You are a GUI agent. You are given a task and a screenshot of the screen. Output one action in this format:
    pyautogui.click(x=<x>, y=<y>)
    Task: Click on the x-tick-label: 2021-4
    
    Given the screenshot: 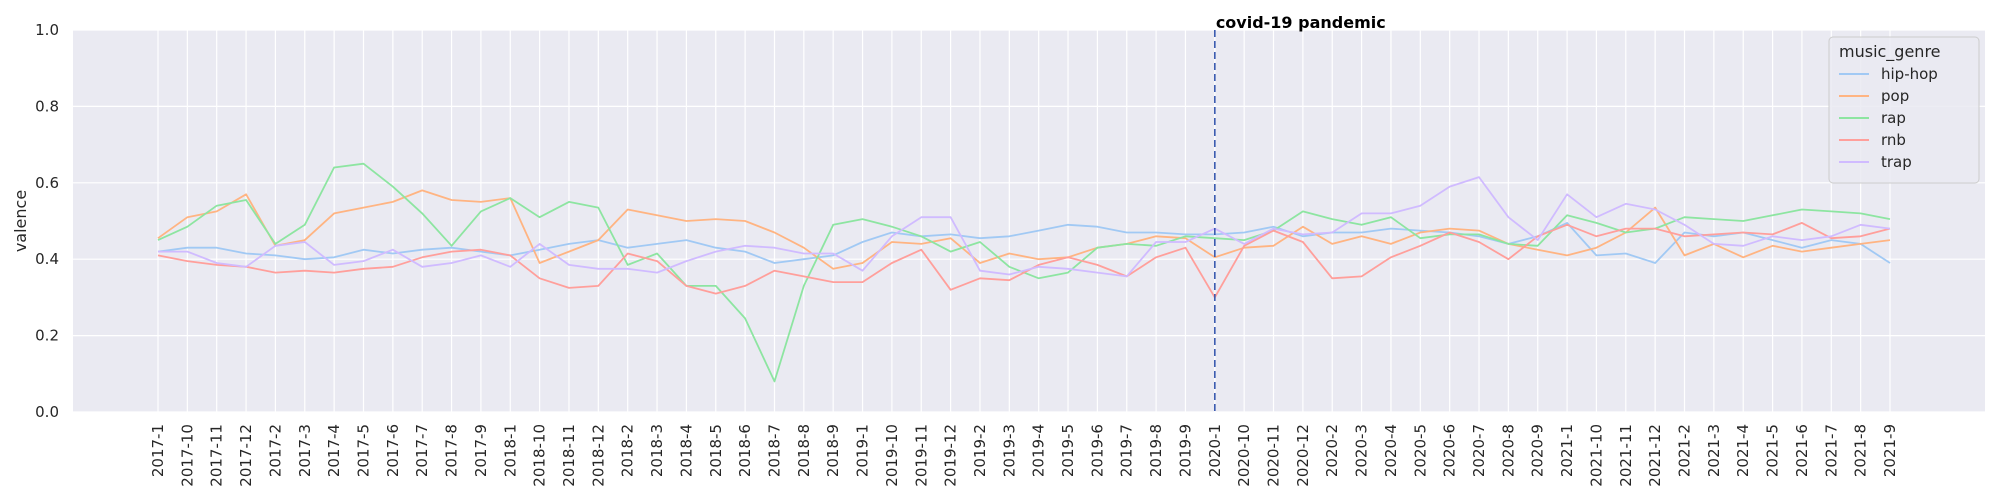 What is the action you would take?
    pyautogui.click(x=1743, y=450)
    